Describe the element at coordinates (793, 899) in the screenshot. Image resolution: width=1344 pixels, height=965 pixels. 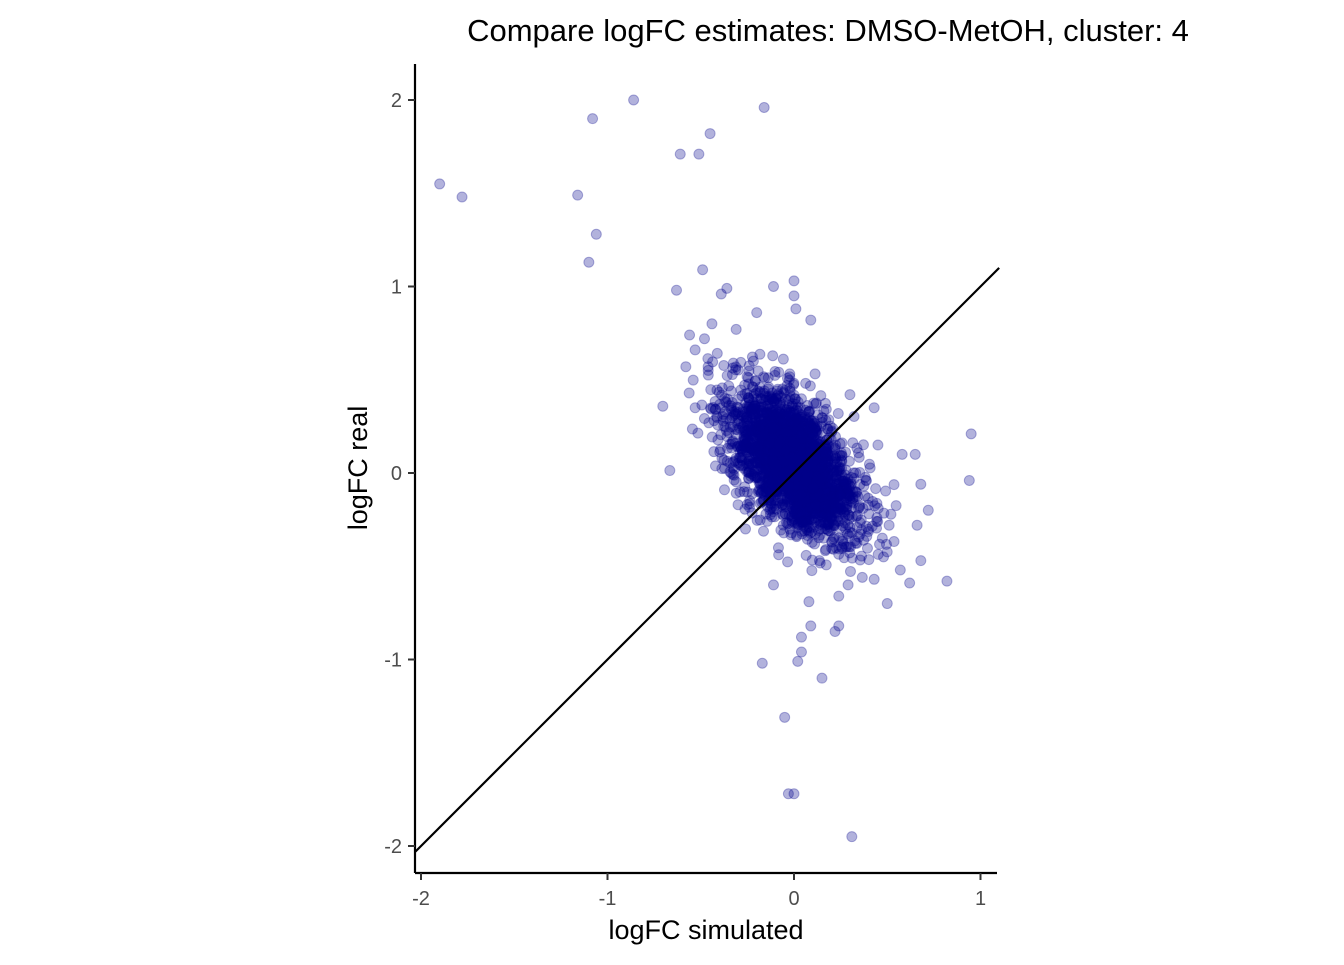
I see `x-tick-label: 0` at that location.